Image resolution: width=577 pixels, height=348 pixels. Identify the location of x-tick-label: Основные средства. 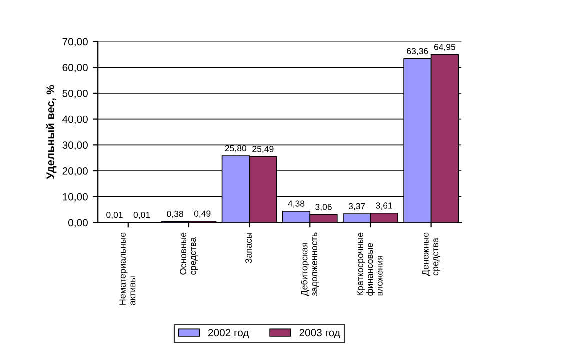
(189, 253).